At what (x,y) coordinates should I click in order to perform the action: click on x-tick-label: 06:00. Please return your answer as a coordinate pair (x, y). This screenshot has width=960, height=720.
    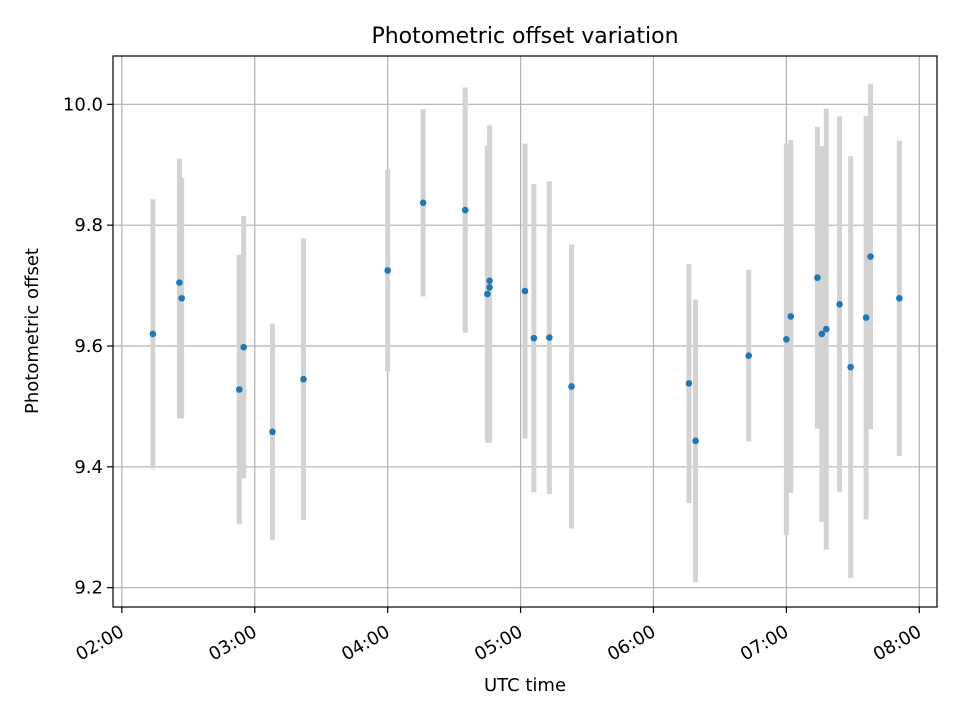
    Looking at the image, I should click on (631, 643).